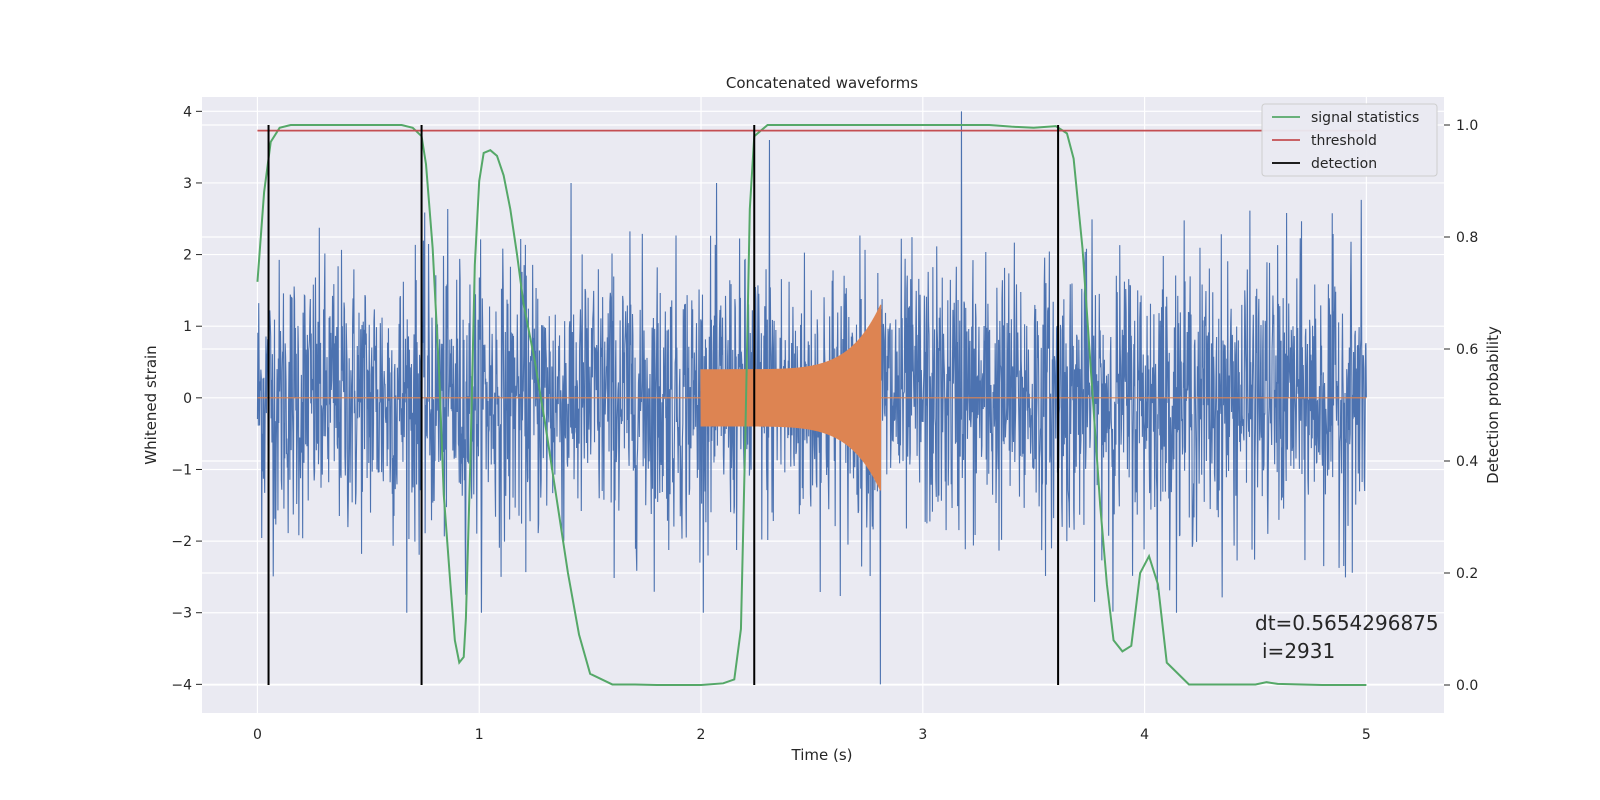 The height and width of the screenshot is (800, 1600). I want to click on y-right-tick-label: 1.0, so click(1467, 126).